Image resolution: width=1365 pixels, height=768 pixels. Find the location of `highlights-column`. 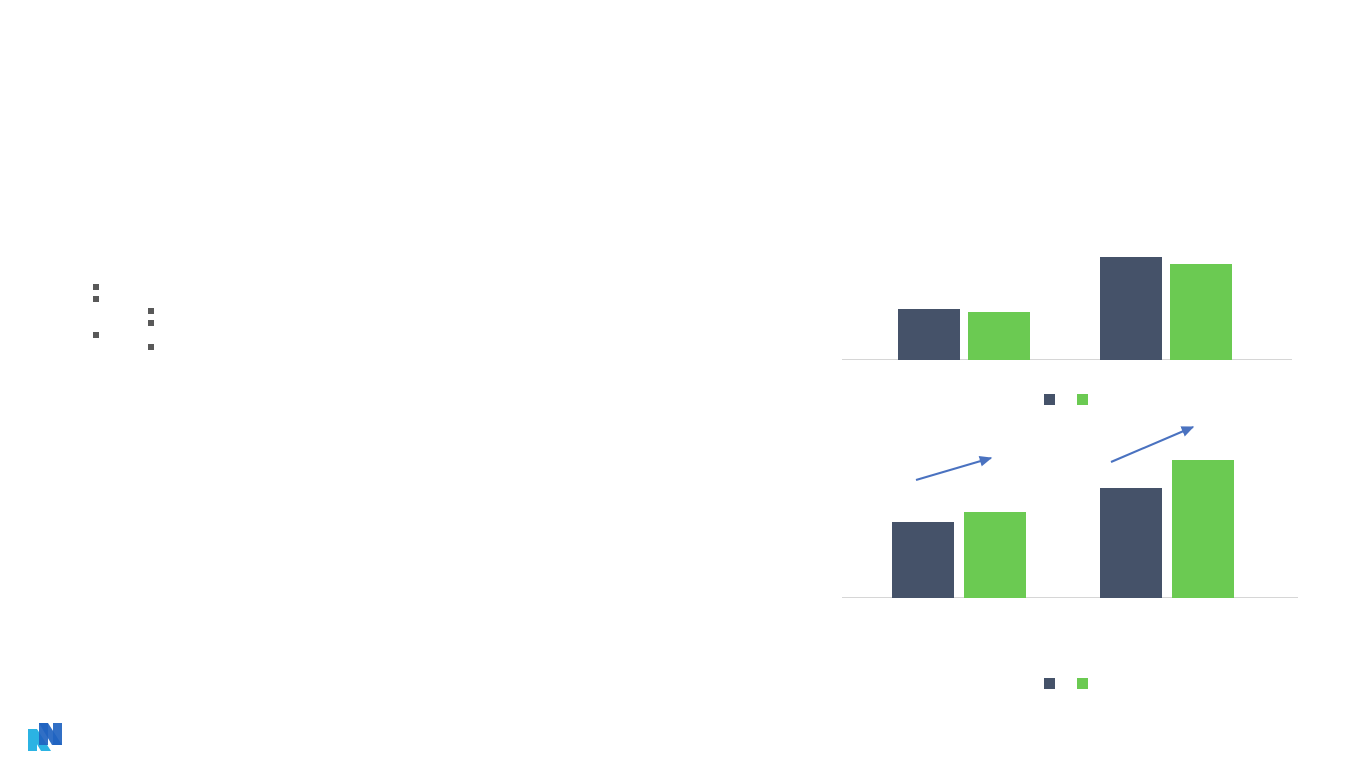

highlights-column is located at coordinates (444, 250).